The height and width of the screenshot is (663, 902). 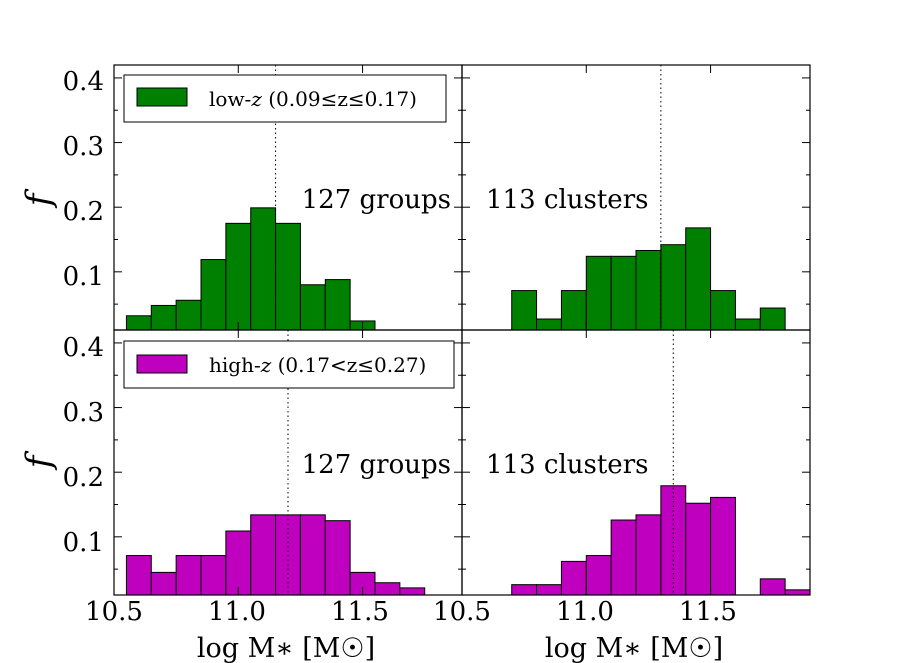 I want to click on legend-range: (0.17<z≤0.27), so click(x=348, y=365).